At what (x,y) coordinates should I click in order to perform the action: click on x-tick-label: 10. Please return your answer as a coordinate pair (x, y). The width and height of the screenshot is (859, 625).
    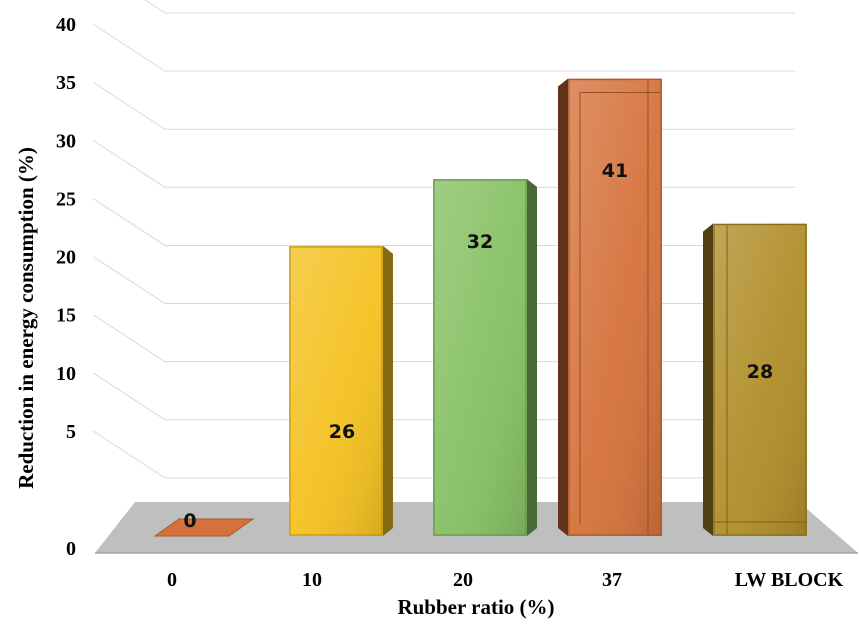
    Looking at the image, I should click on (312, 580).